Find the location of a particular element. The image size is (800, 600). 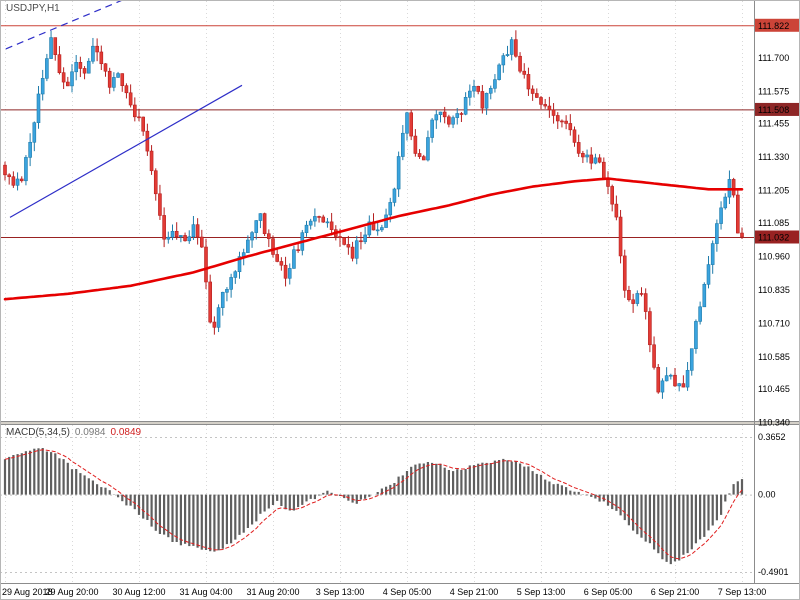

symbol-period-title: USDJPY,H1 is located at coordinates (33, 8).